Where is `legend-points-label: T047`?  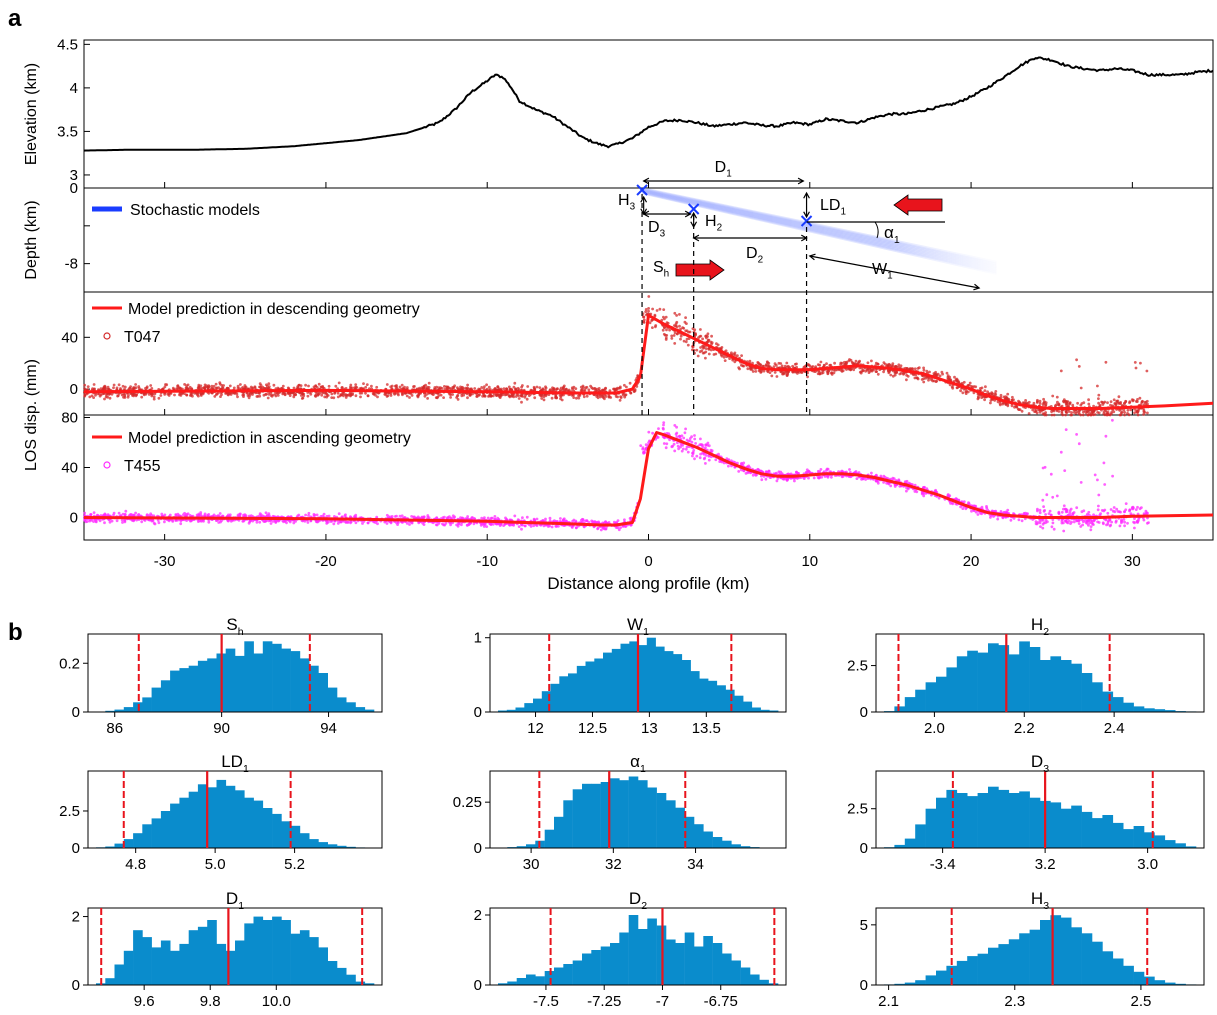 legend-points-label: T047 is located at coordinates (142, 337).